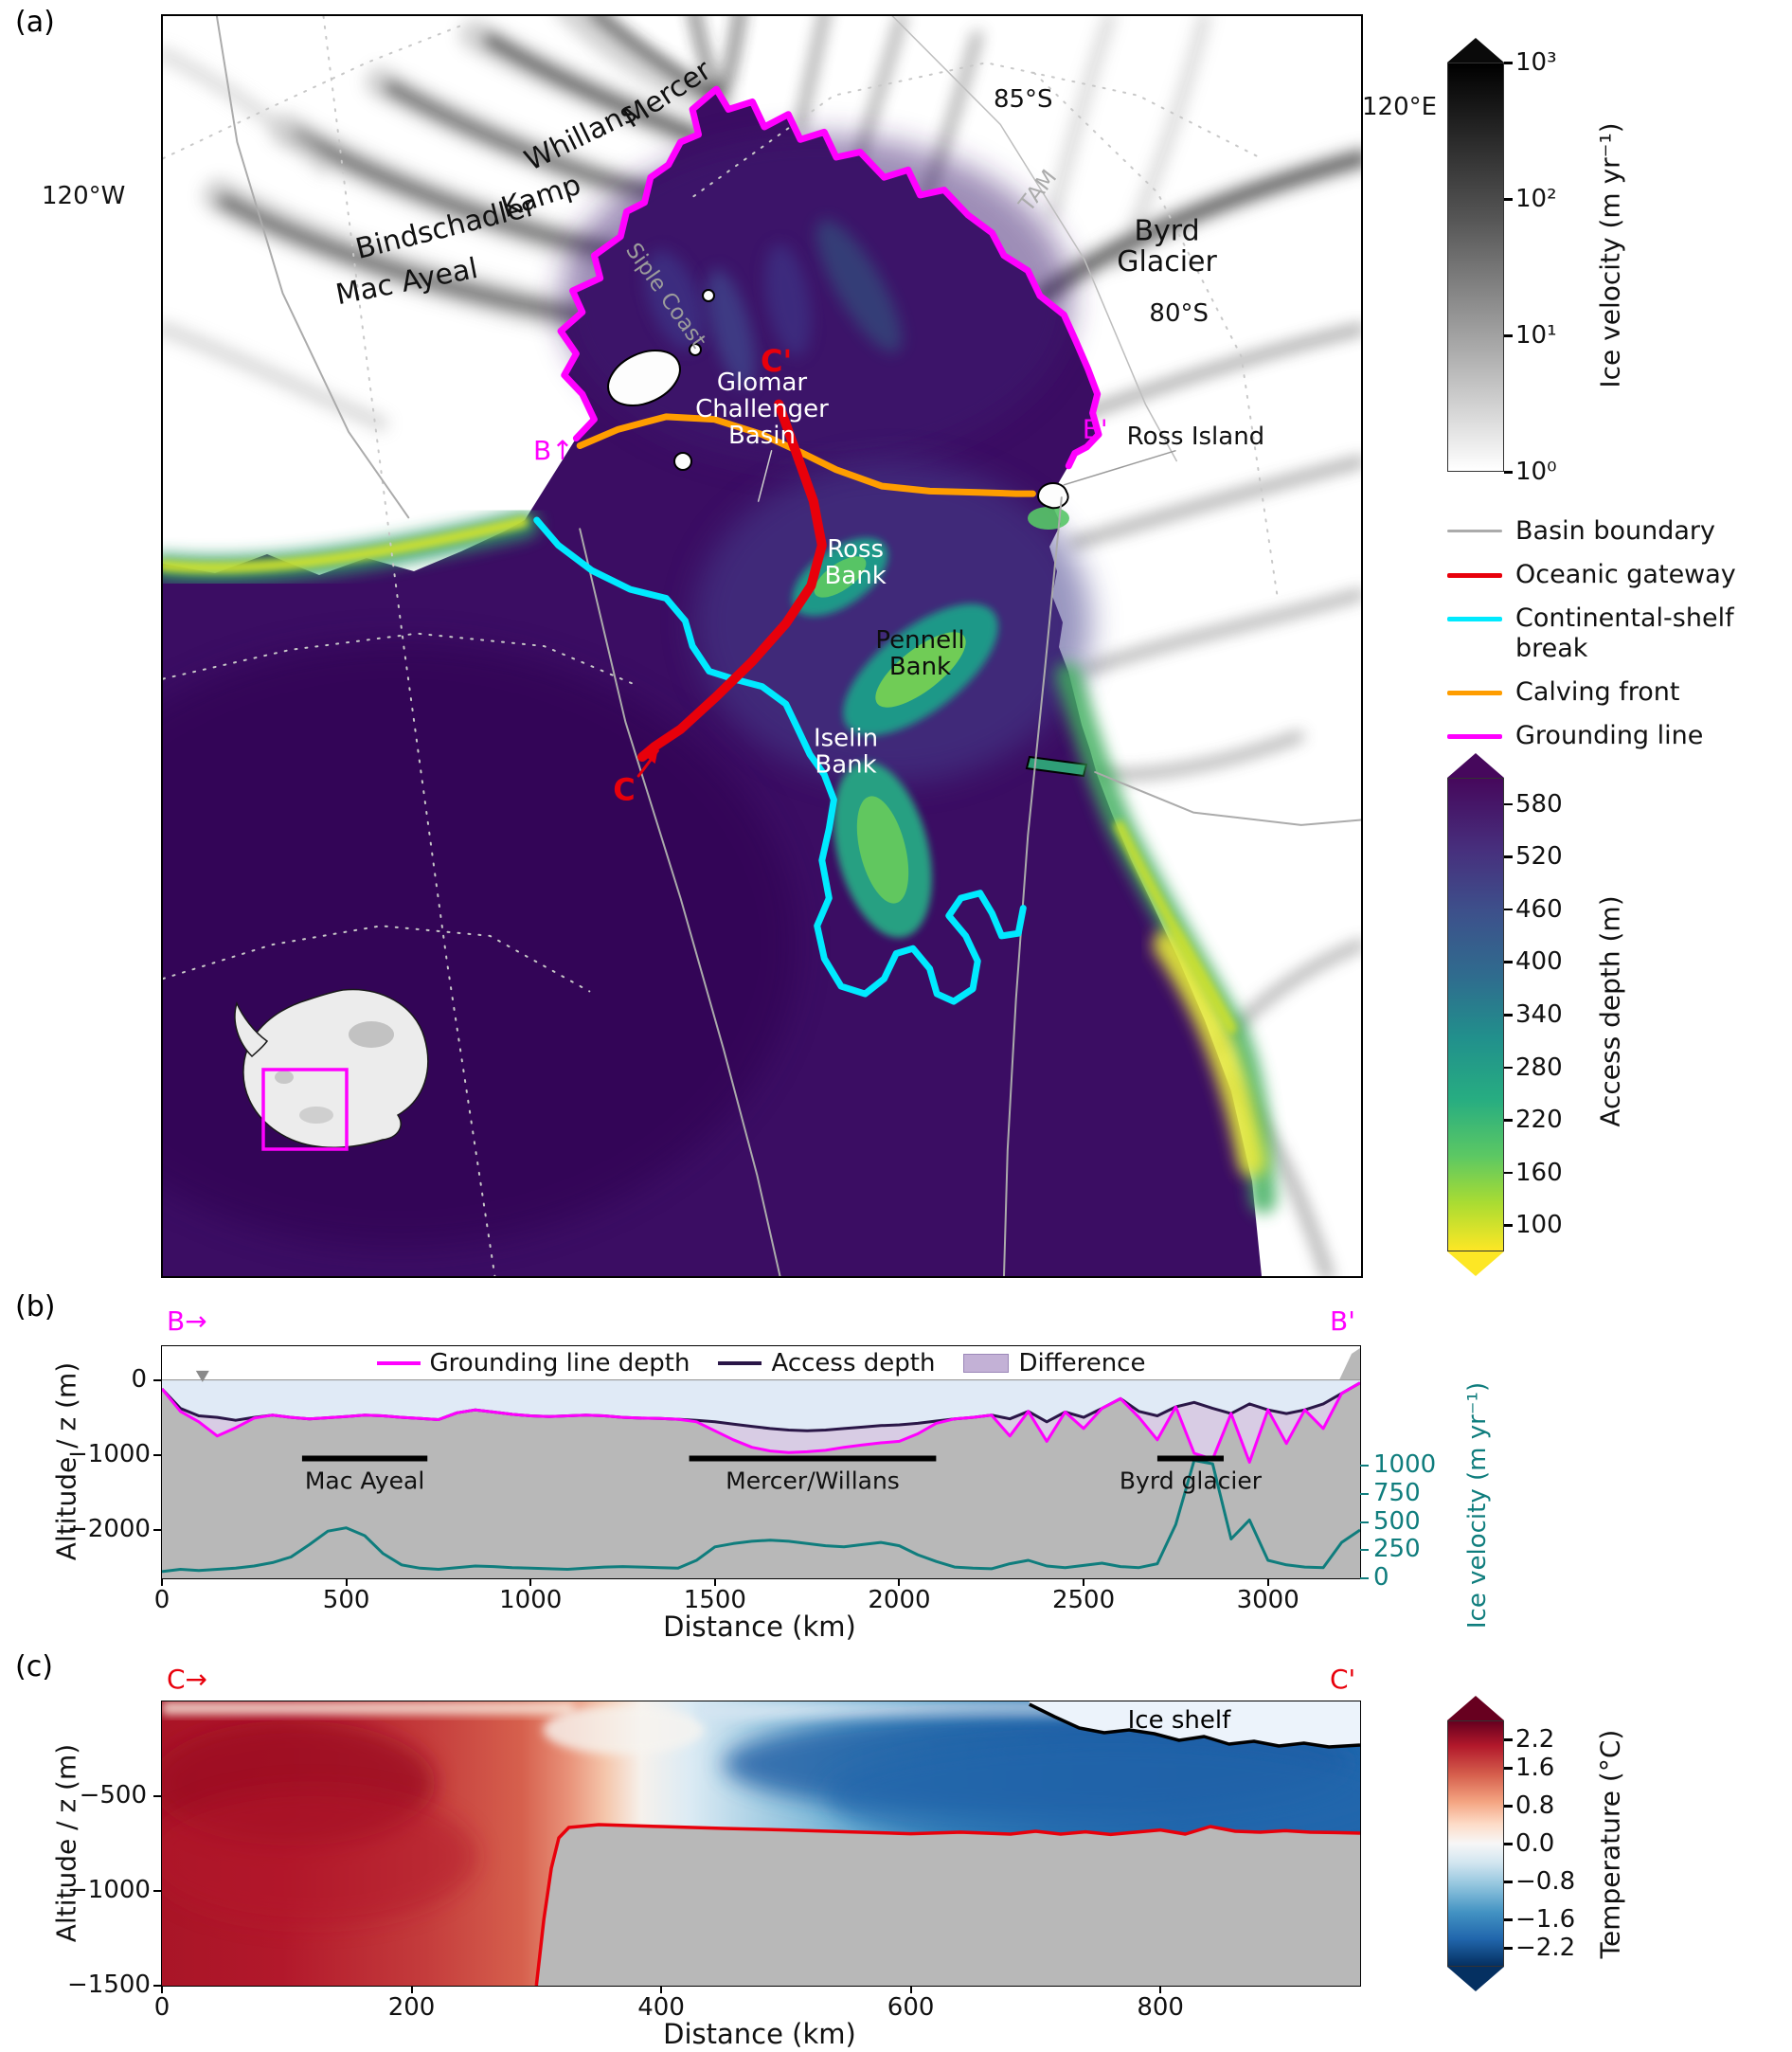 The image size is (1792, 2052). What do you see at coordinates (1539, 1067) in the screenshot?
I see `colorbar-tick-label: 280` at bounding box center [1539, 1067].